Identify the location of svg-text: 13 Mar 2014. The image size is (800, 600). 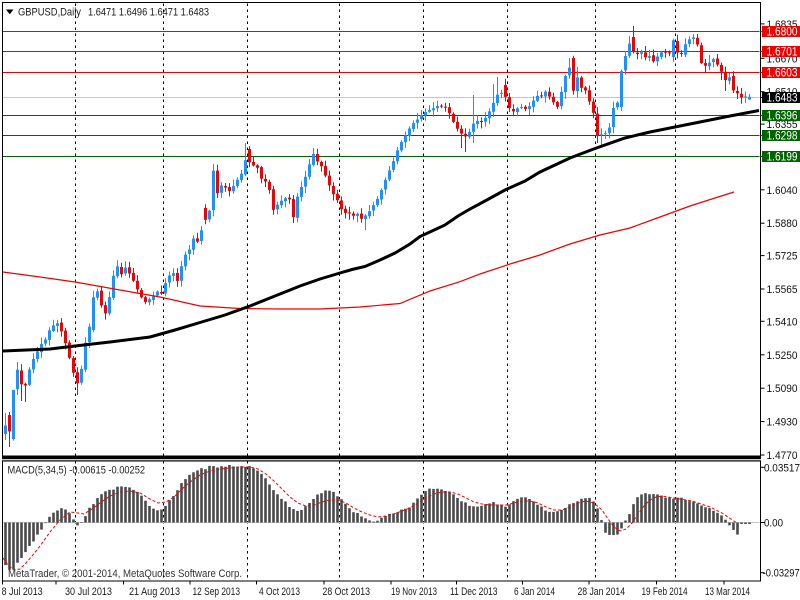
(727, 592).